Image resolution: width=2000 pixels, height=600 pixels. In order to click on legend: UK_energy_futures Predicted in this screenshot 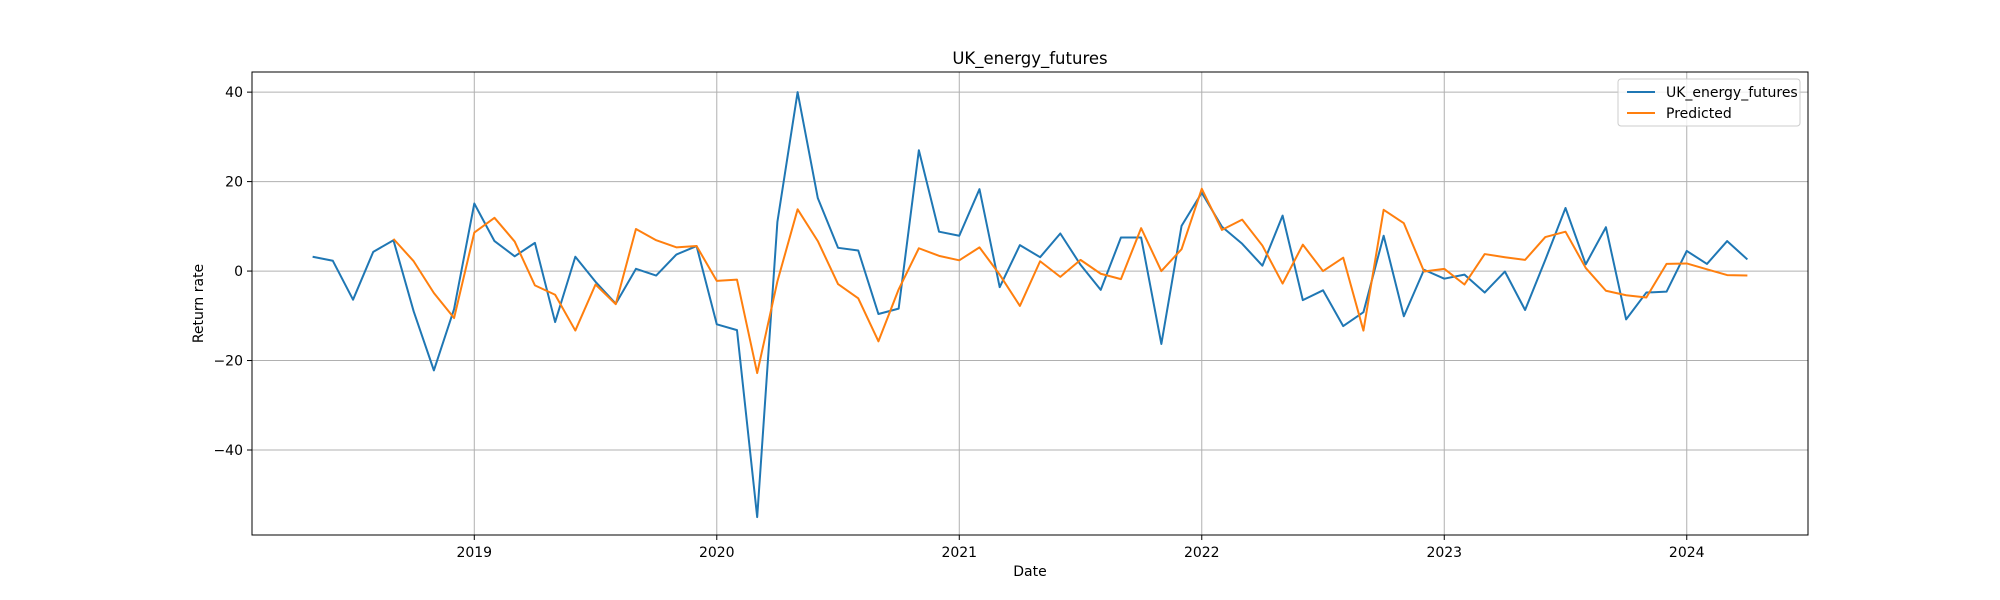, I will do `click(1709, 102)`.